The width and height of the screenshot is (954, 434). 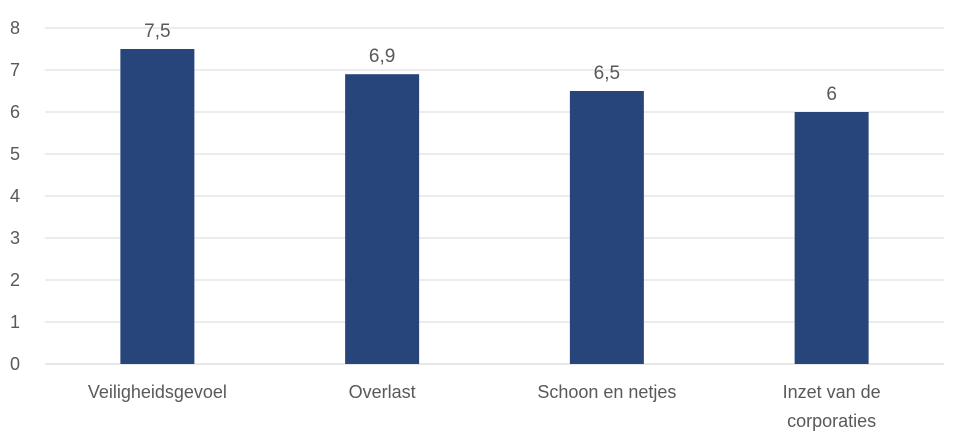 I want to click on data-labels: 7,5 6,9 6,5 6, so click(x=490, y=63).